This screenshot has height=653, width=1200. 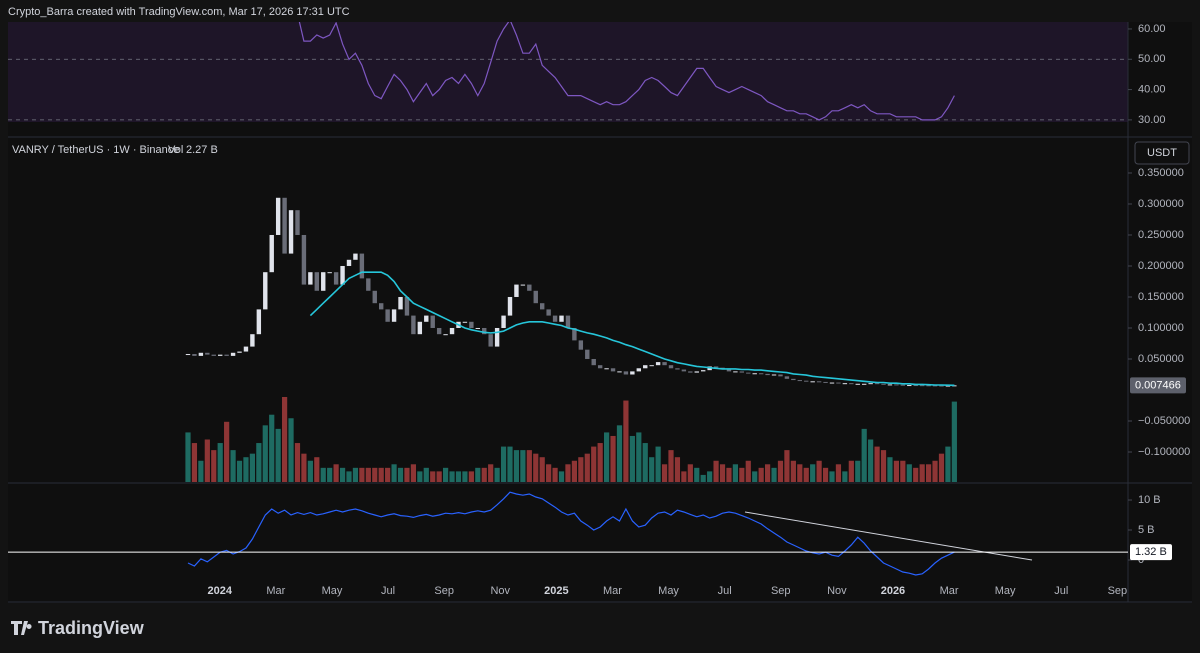 I want to click on y-tick-label: 10 B, so click(x=1149, y=500).